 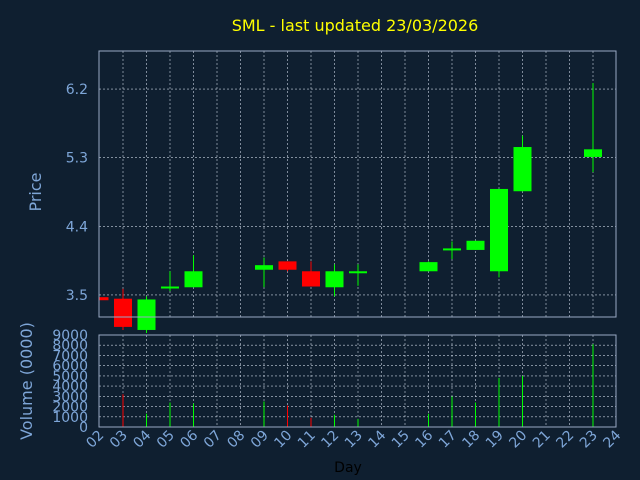 What do you see at coordinates (348, 468) in the screenshot?
I see `x-axis-label: Day` at bounding box center [348, 468].